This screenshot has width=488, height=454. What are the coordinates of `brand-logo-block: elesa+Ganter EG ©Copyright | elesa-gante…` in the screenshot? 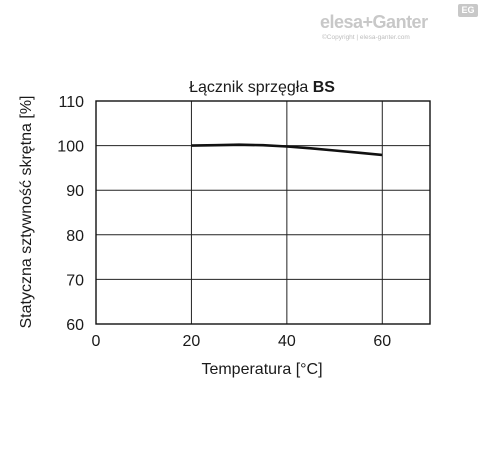 It's located at (401, 25).